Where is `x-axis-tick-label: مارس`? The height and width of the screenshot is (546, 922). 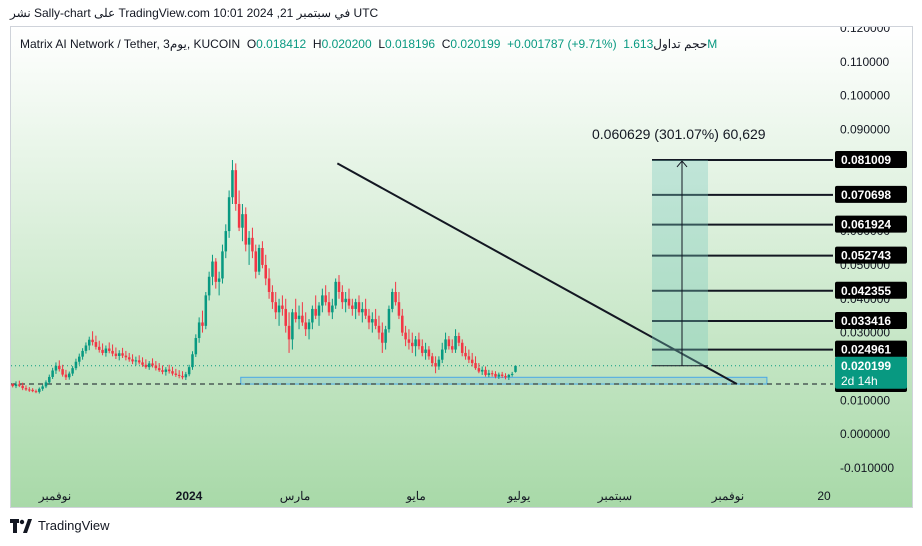 x-axis-tick-label: مارس is located at coordinates (295, 496).